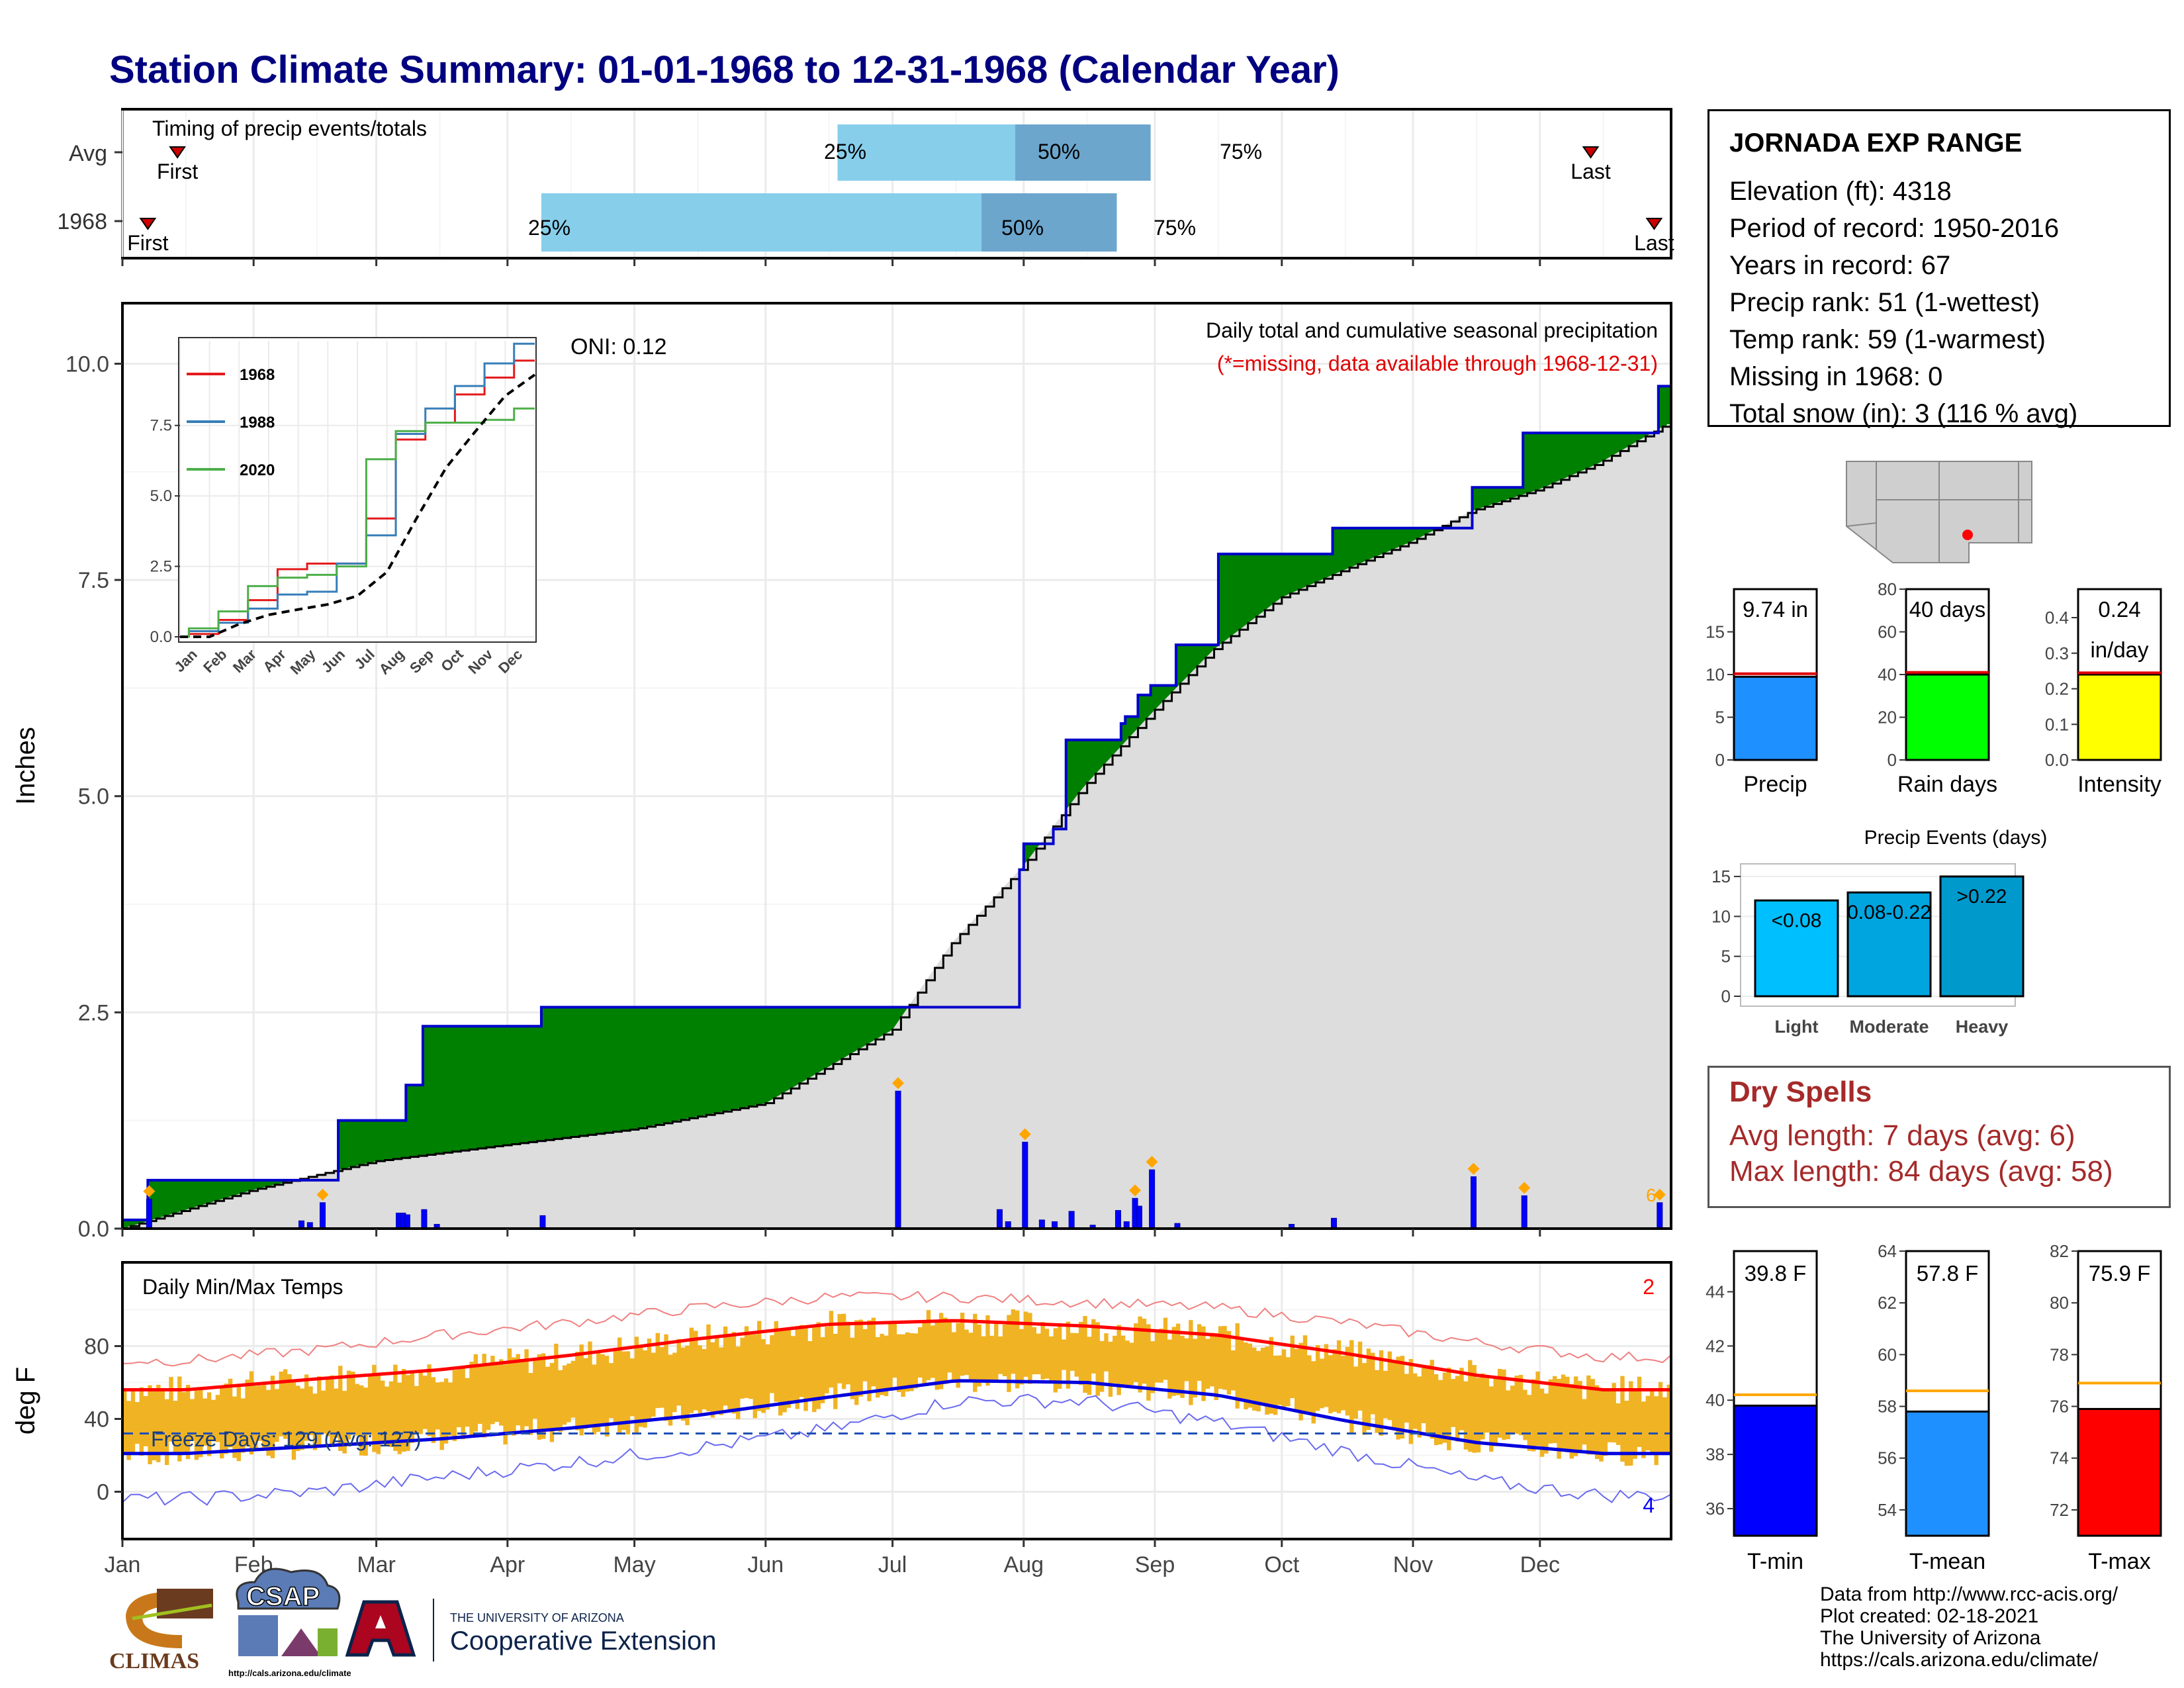 The width and height of the screenshot is (2184, 1688). I want to click on month-axis: Jan Feb Mar Apr May Jun Jul Aug Sep Oct Nov Dec, so click(832, 1558).